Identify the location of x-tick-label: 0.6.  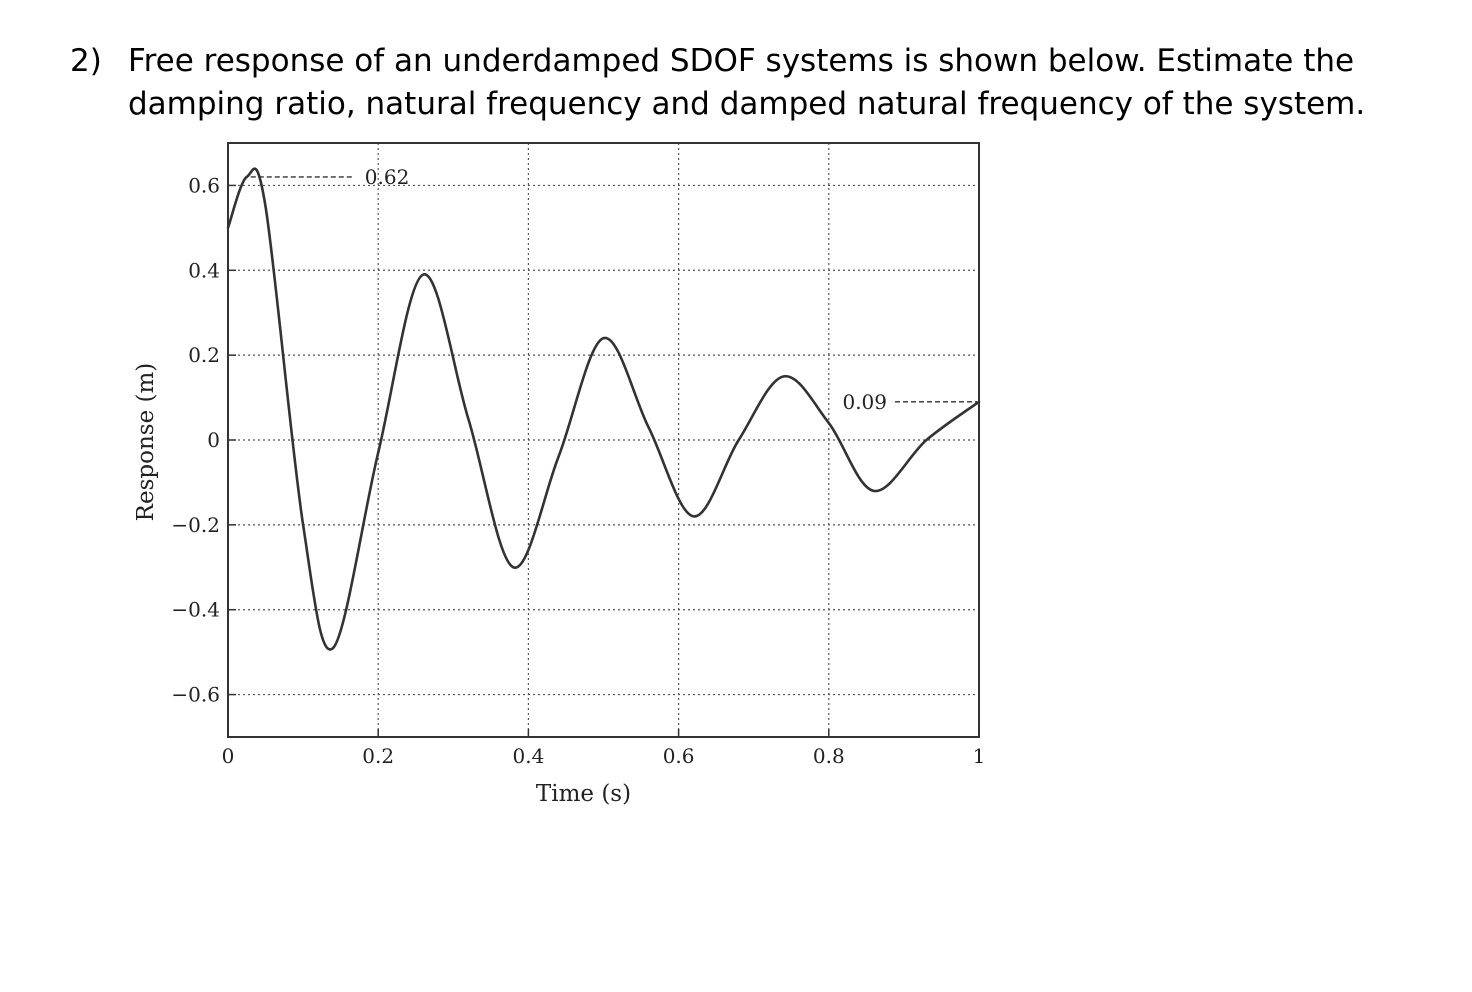
(679, 756).